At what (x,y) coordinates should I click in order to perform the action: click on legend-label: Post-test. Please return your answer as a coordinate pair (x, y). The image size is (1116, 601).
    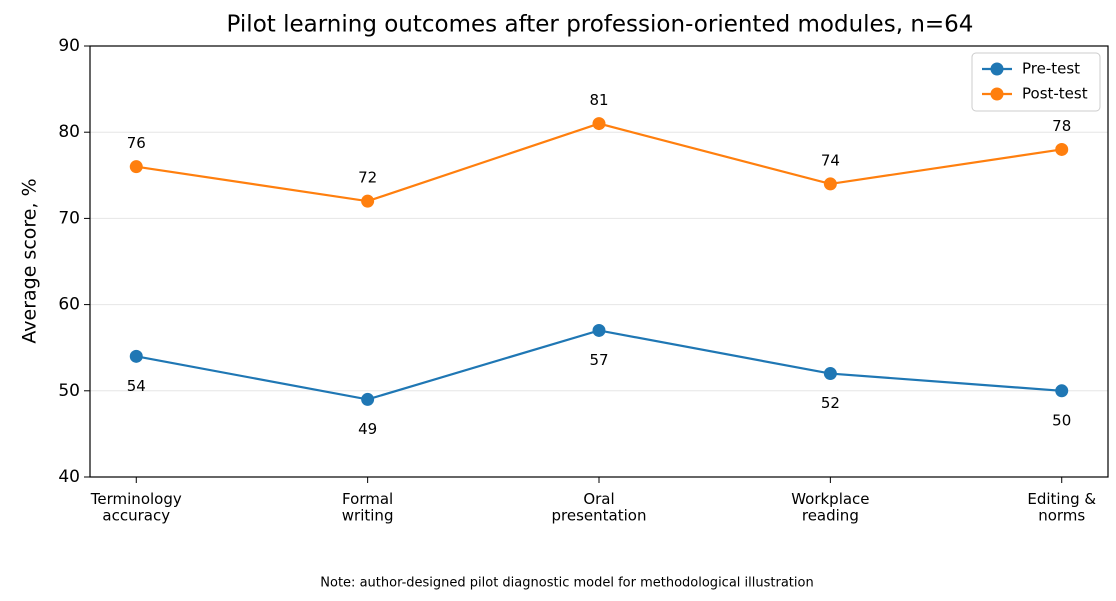
    Looking at the image, I should click on (1055, 94).